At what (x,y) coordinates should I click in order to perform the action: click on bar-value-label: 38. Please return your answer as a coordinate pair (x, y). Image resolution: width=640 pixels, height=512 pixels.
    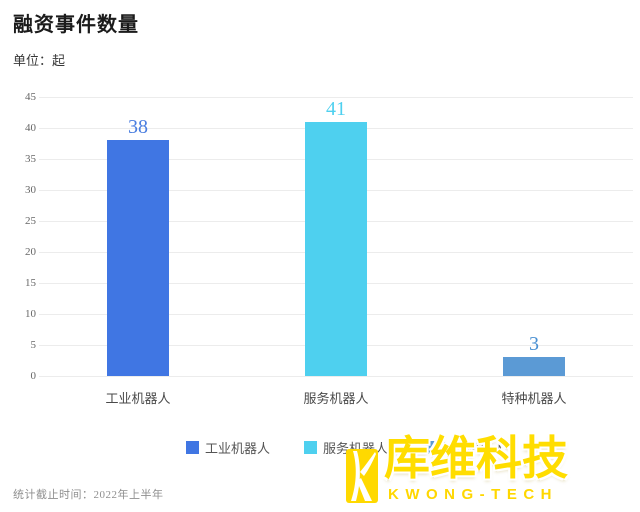
    Looking at the image, I should click on (138, 127).